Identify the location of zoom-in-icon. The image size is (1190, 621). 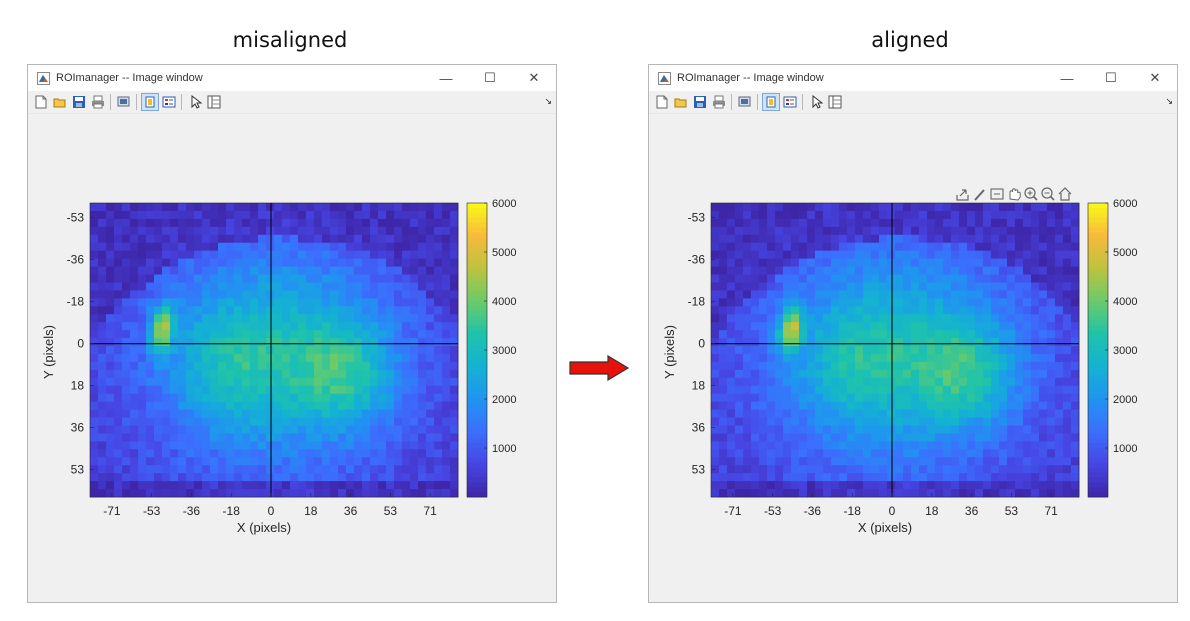
(1031, 194).